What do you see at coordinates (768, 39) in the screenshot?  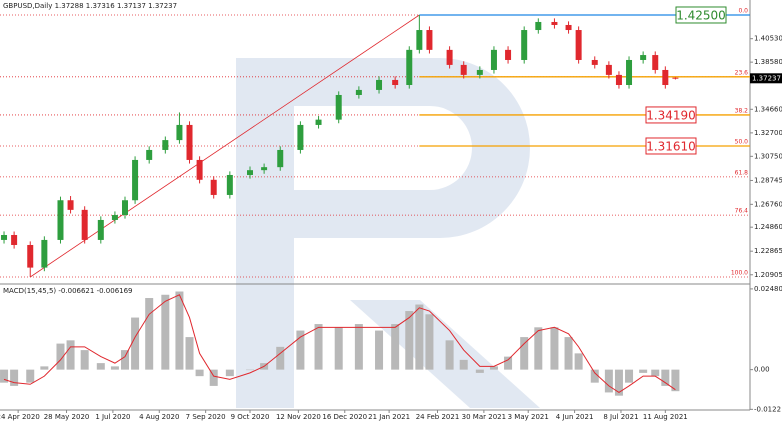 I see `y-tick-label: 1.40530` at bounding box center [768, 39].